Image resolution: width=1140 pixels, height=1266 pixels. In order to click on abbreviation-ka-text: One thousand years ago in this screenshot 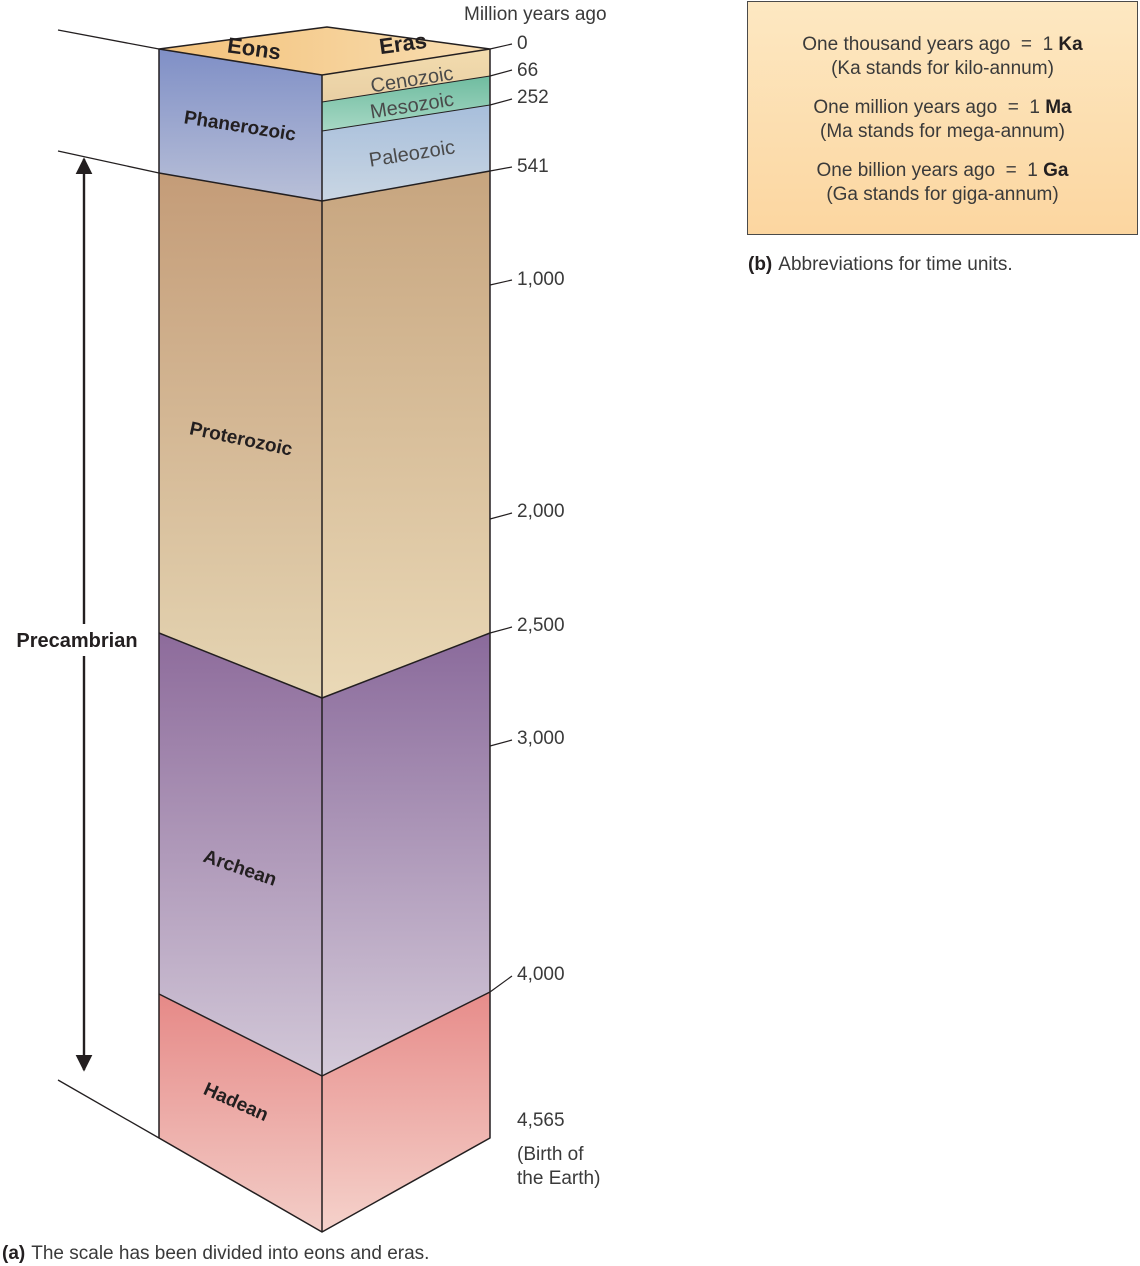, I will do `click(906, 44)`.